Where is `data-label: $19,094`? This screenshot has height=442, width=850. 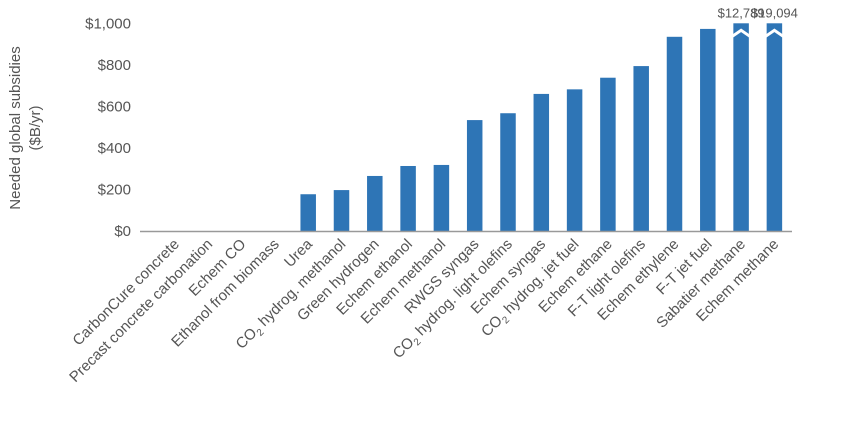 data-label: $19,094 is located at coordinates (774, 12).